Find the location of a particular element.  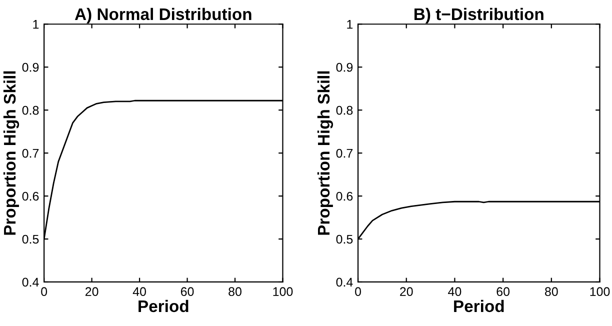

chart-title: B) t−Distribution is located at coordinates (479, 16).